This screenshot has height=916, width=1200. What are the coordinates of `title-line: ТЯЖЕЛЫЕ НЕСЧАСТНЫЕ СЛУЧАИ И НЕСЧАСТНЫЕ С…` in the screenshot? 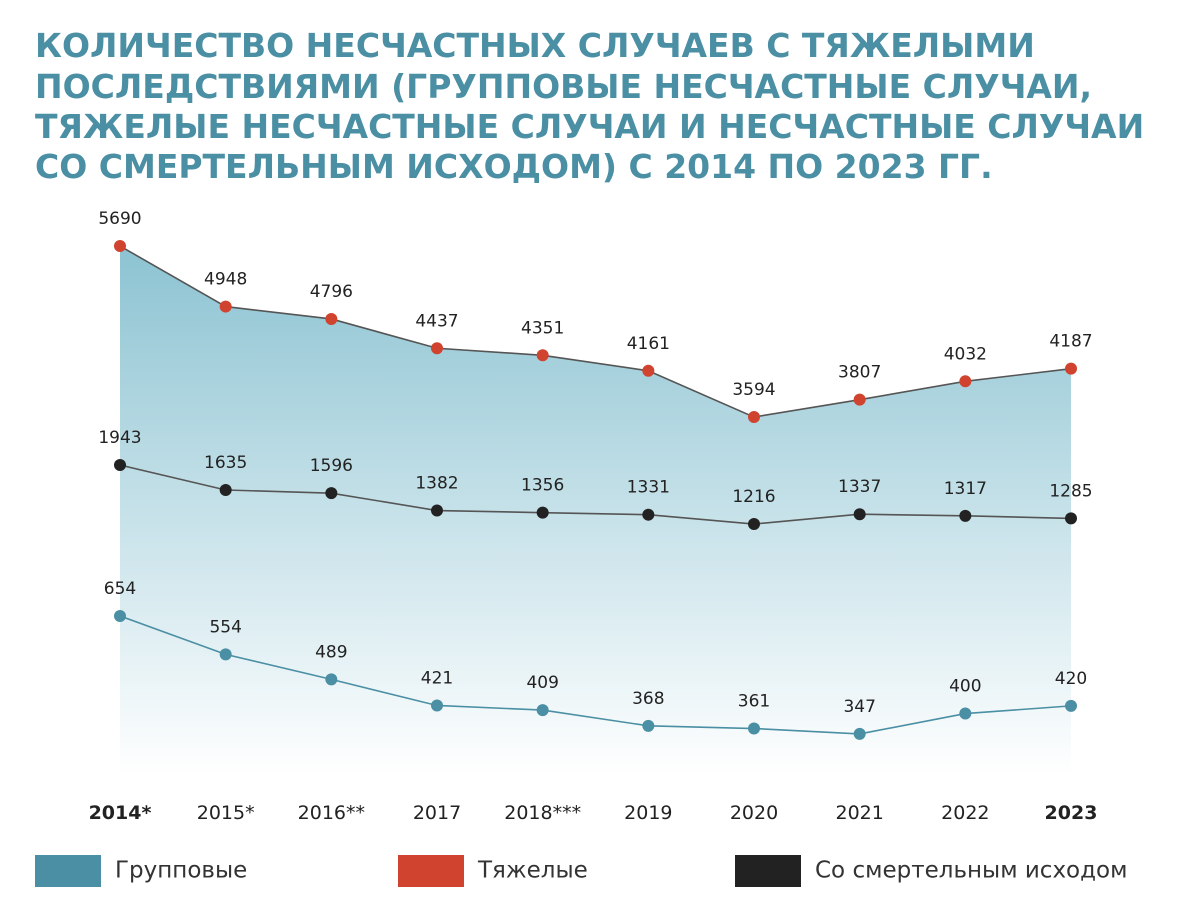 It's located at (589, 126).